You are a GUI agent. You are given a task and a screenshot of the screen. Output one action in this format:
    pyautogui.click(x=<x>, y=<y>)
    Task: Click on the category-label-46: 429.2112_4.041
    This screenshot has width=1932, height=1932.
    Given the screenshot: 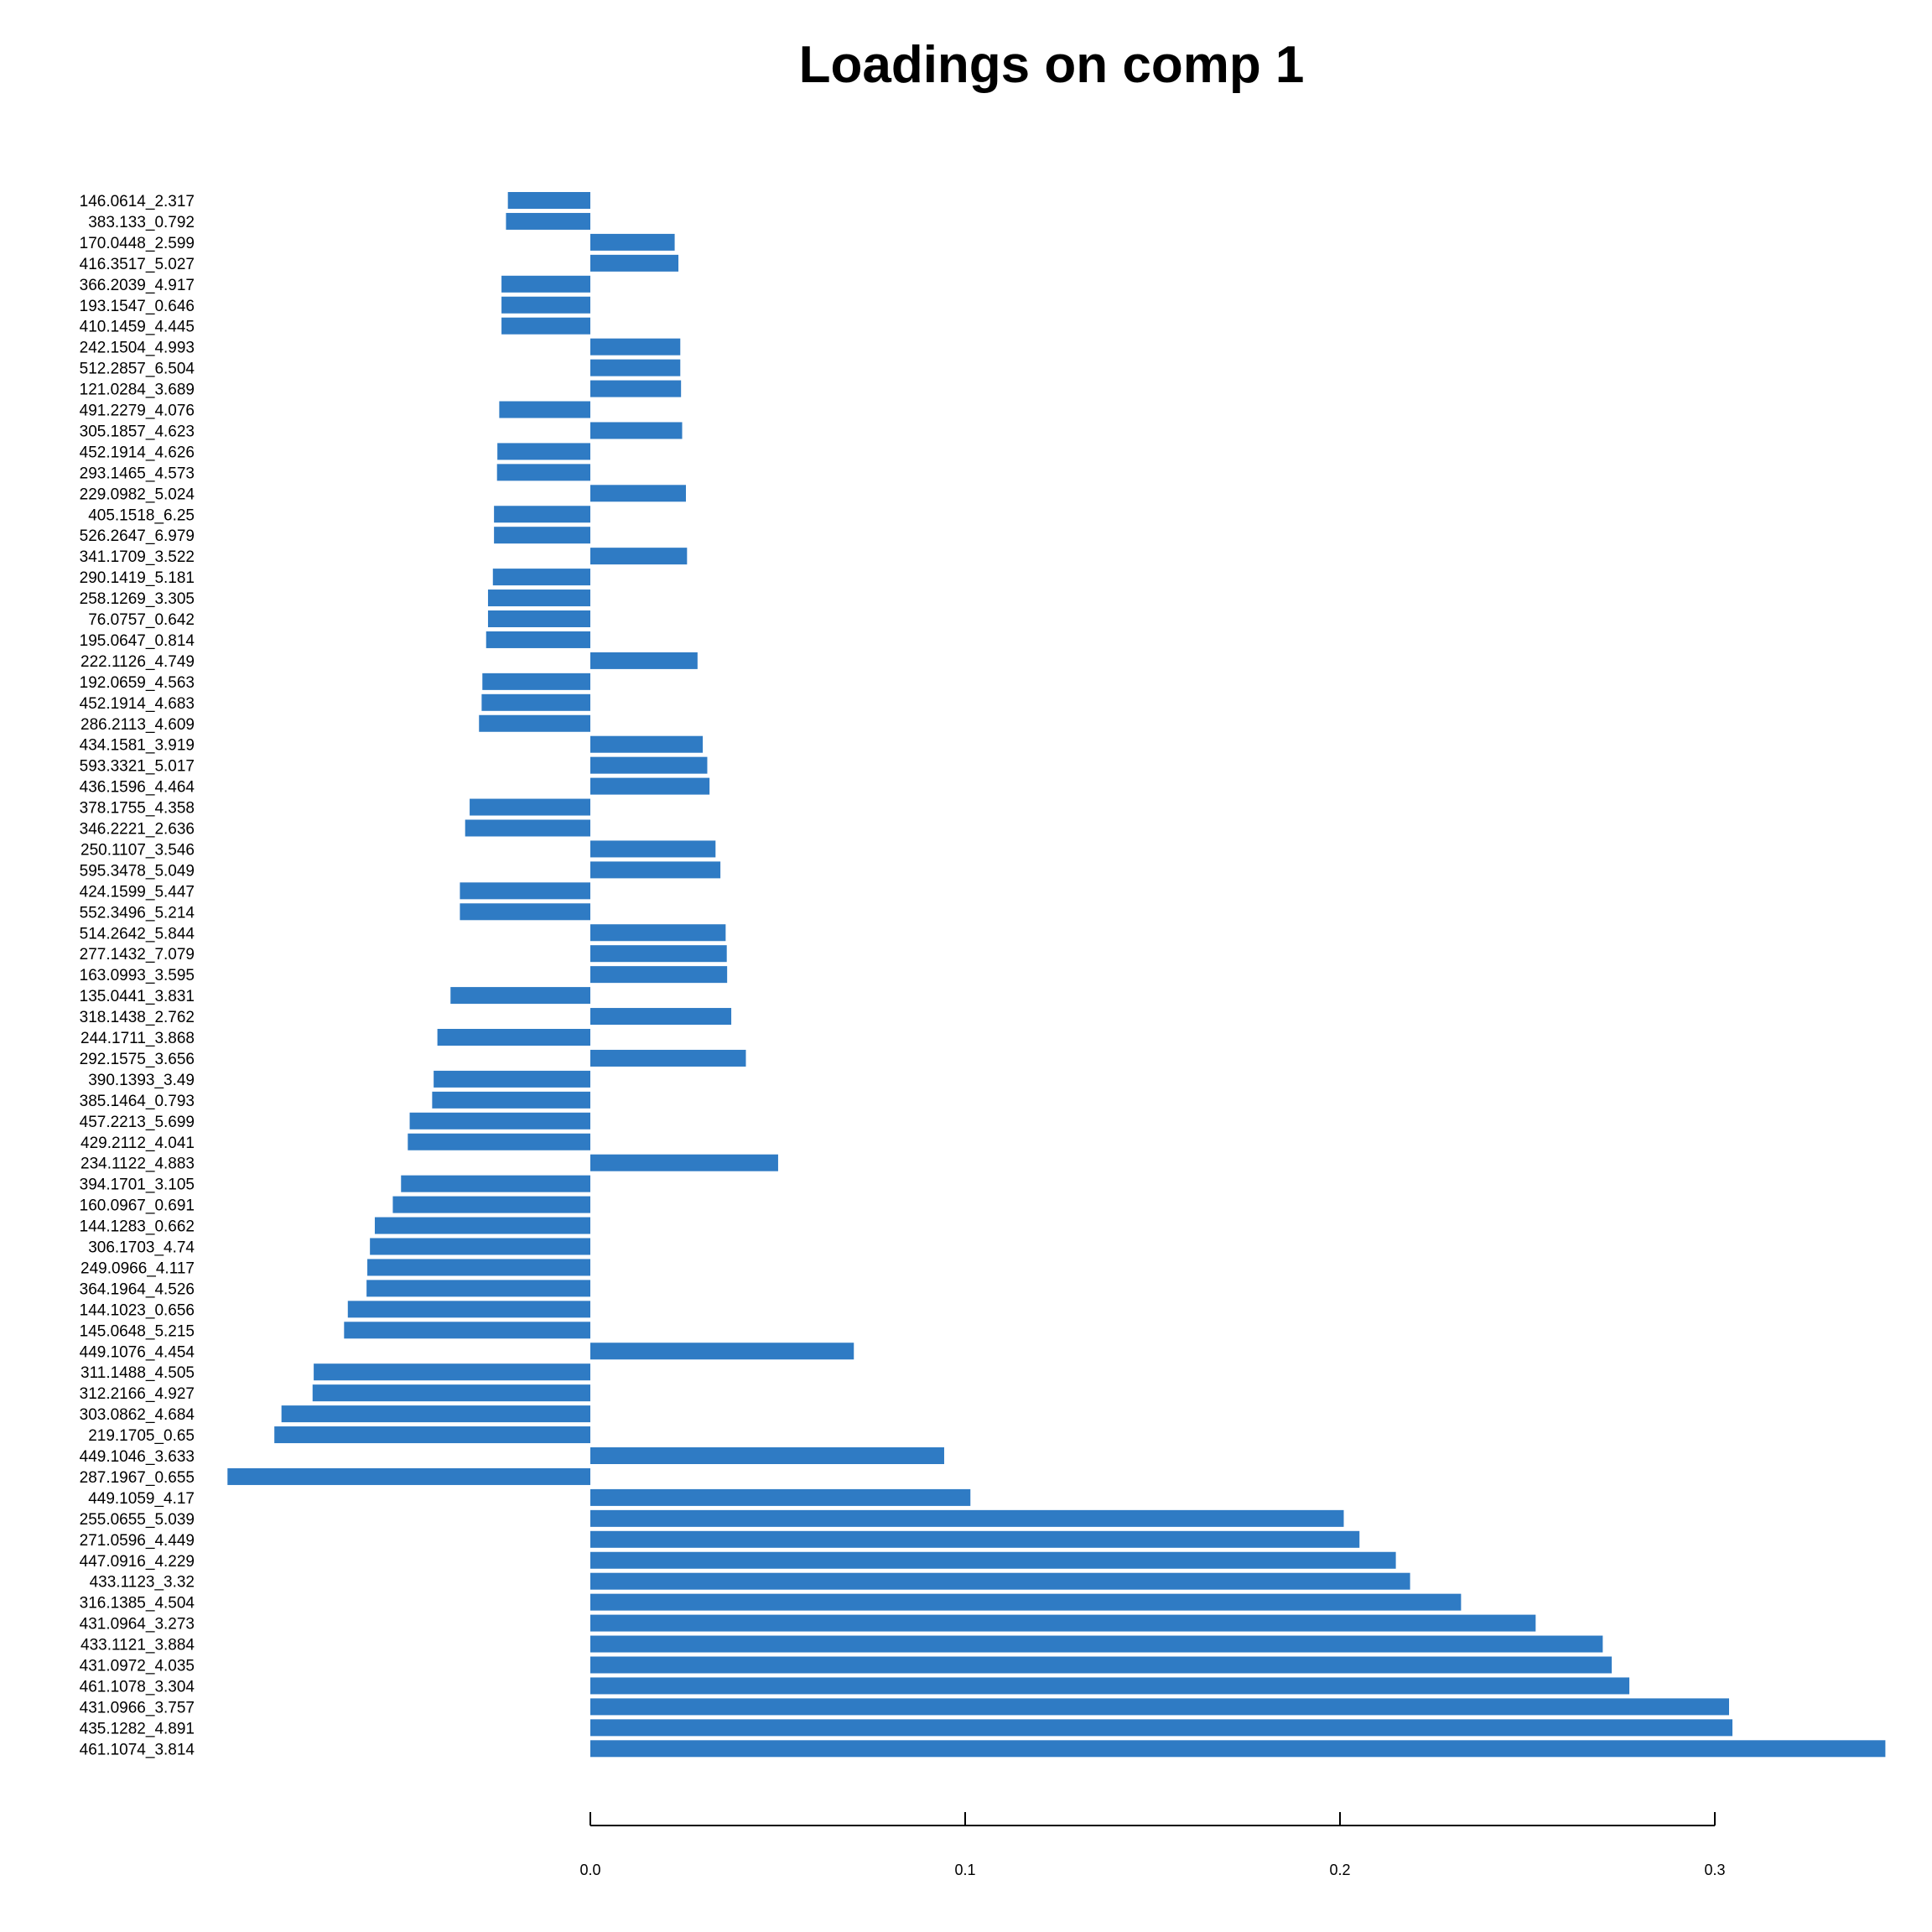 What is the action you would take?
    pyautogui.click(x=137, y=1143)
    